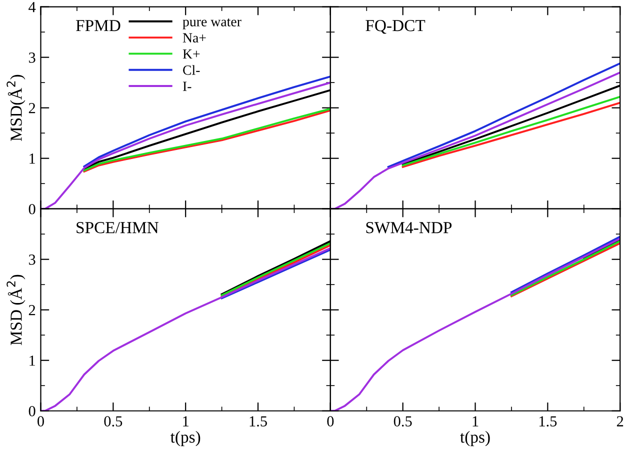  I want to click on legend-label: Na+, so click(194, 38).